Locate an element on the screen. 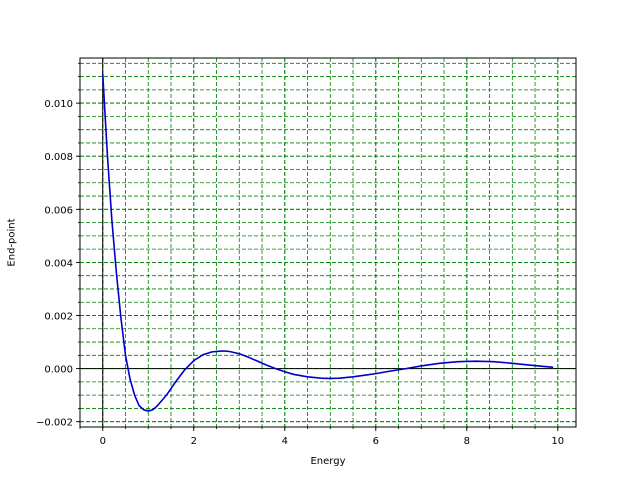  y-tick-label: 0.000 is located at coordinates (58, 370).